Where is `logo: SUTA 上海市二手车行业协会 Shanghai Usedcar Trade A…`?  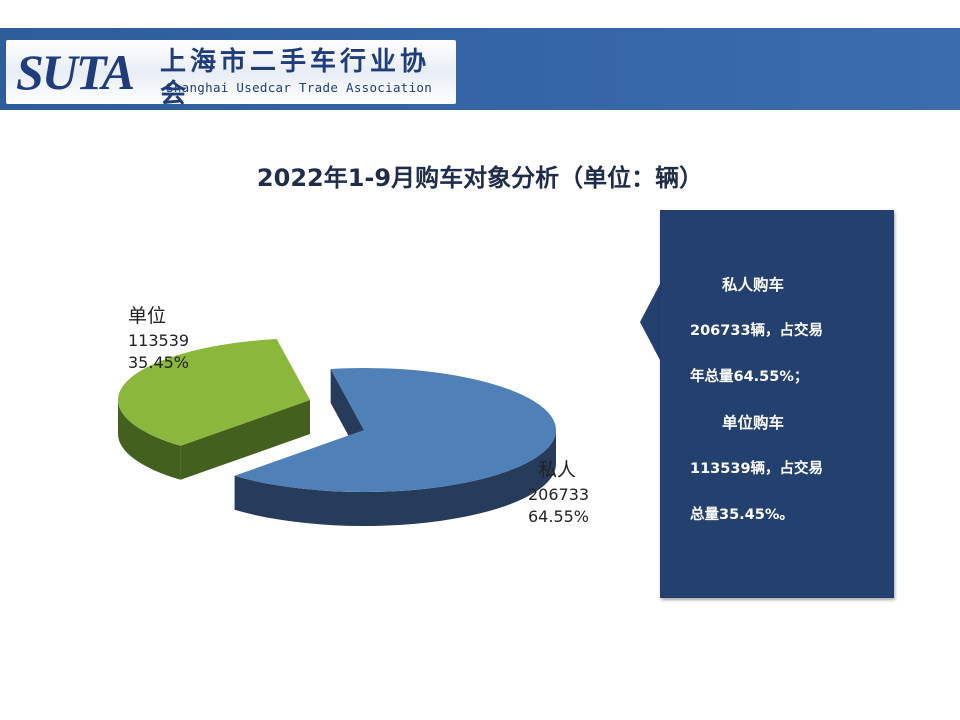 logo: SUTA 上海市二手车行业协会 Shanghai Usedcar Trade A… is located at coordinates (231, 74).